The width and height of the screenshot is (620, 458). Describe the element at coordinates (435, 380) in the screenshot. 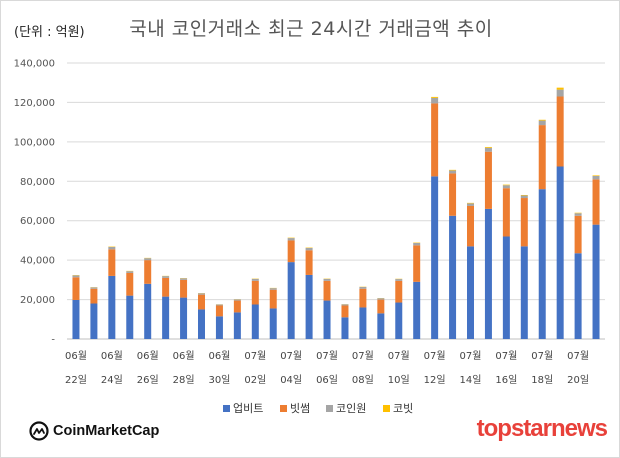

I see `x-tick-label-day: 12일` at that location.